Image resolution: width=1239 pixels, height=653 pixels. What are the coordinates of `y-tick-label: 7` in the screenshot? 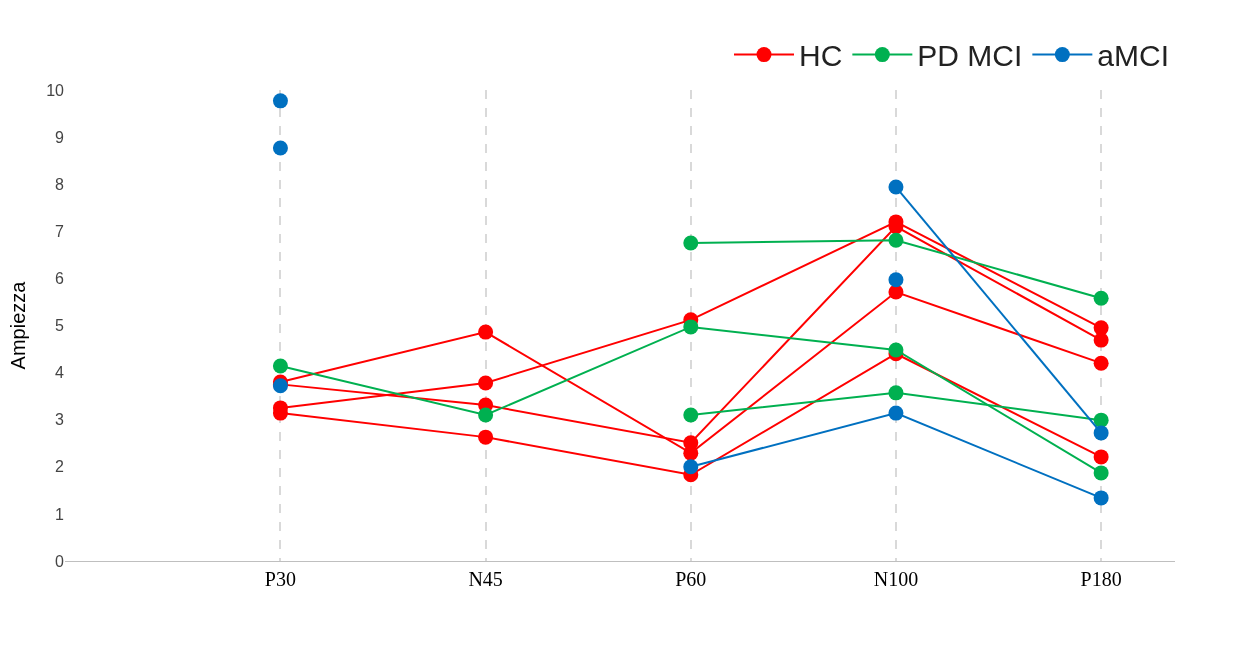 It's located at (60, 231).